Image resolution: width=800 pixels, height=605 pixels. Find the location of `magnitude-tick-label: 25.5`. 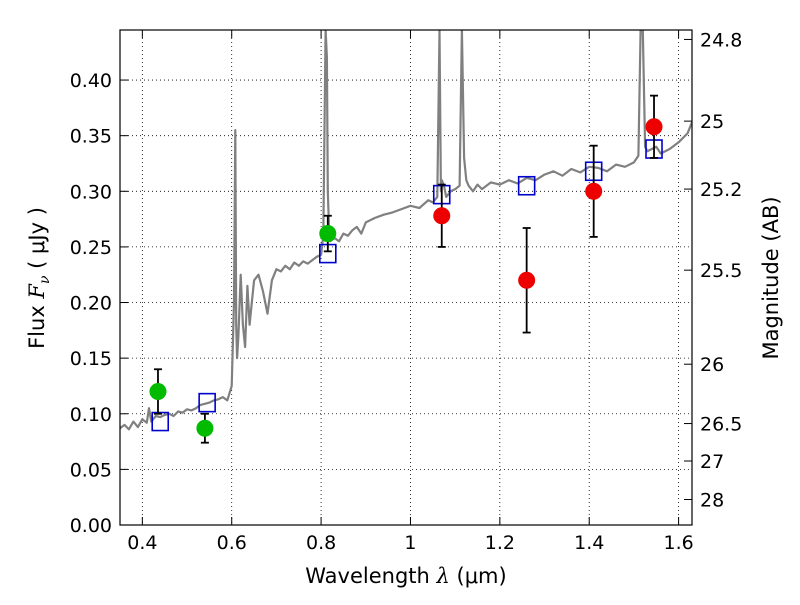

magnitude-tick-label: 25.5 is located at coordinates (721, 271).